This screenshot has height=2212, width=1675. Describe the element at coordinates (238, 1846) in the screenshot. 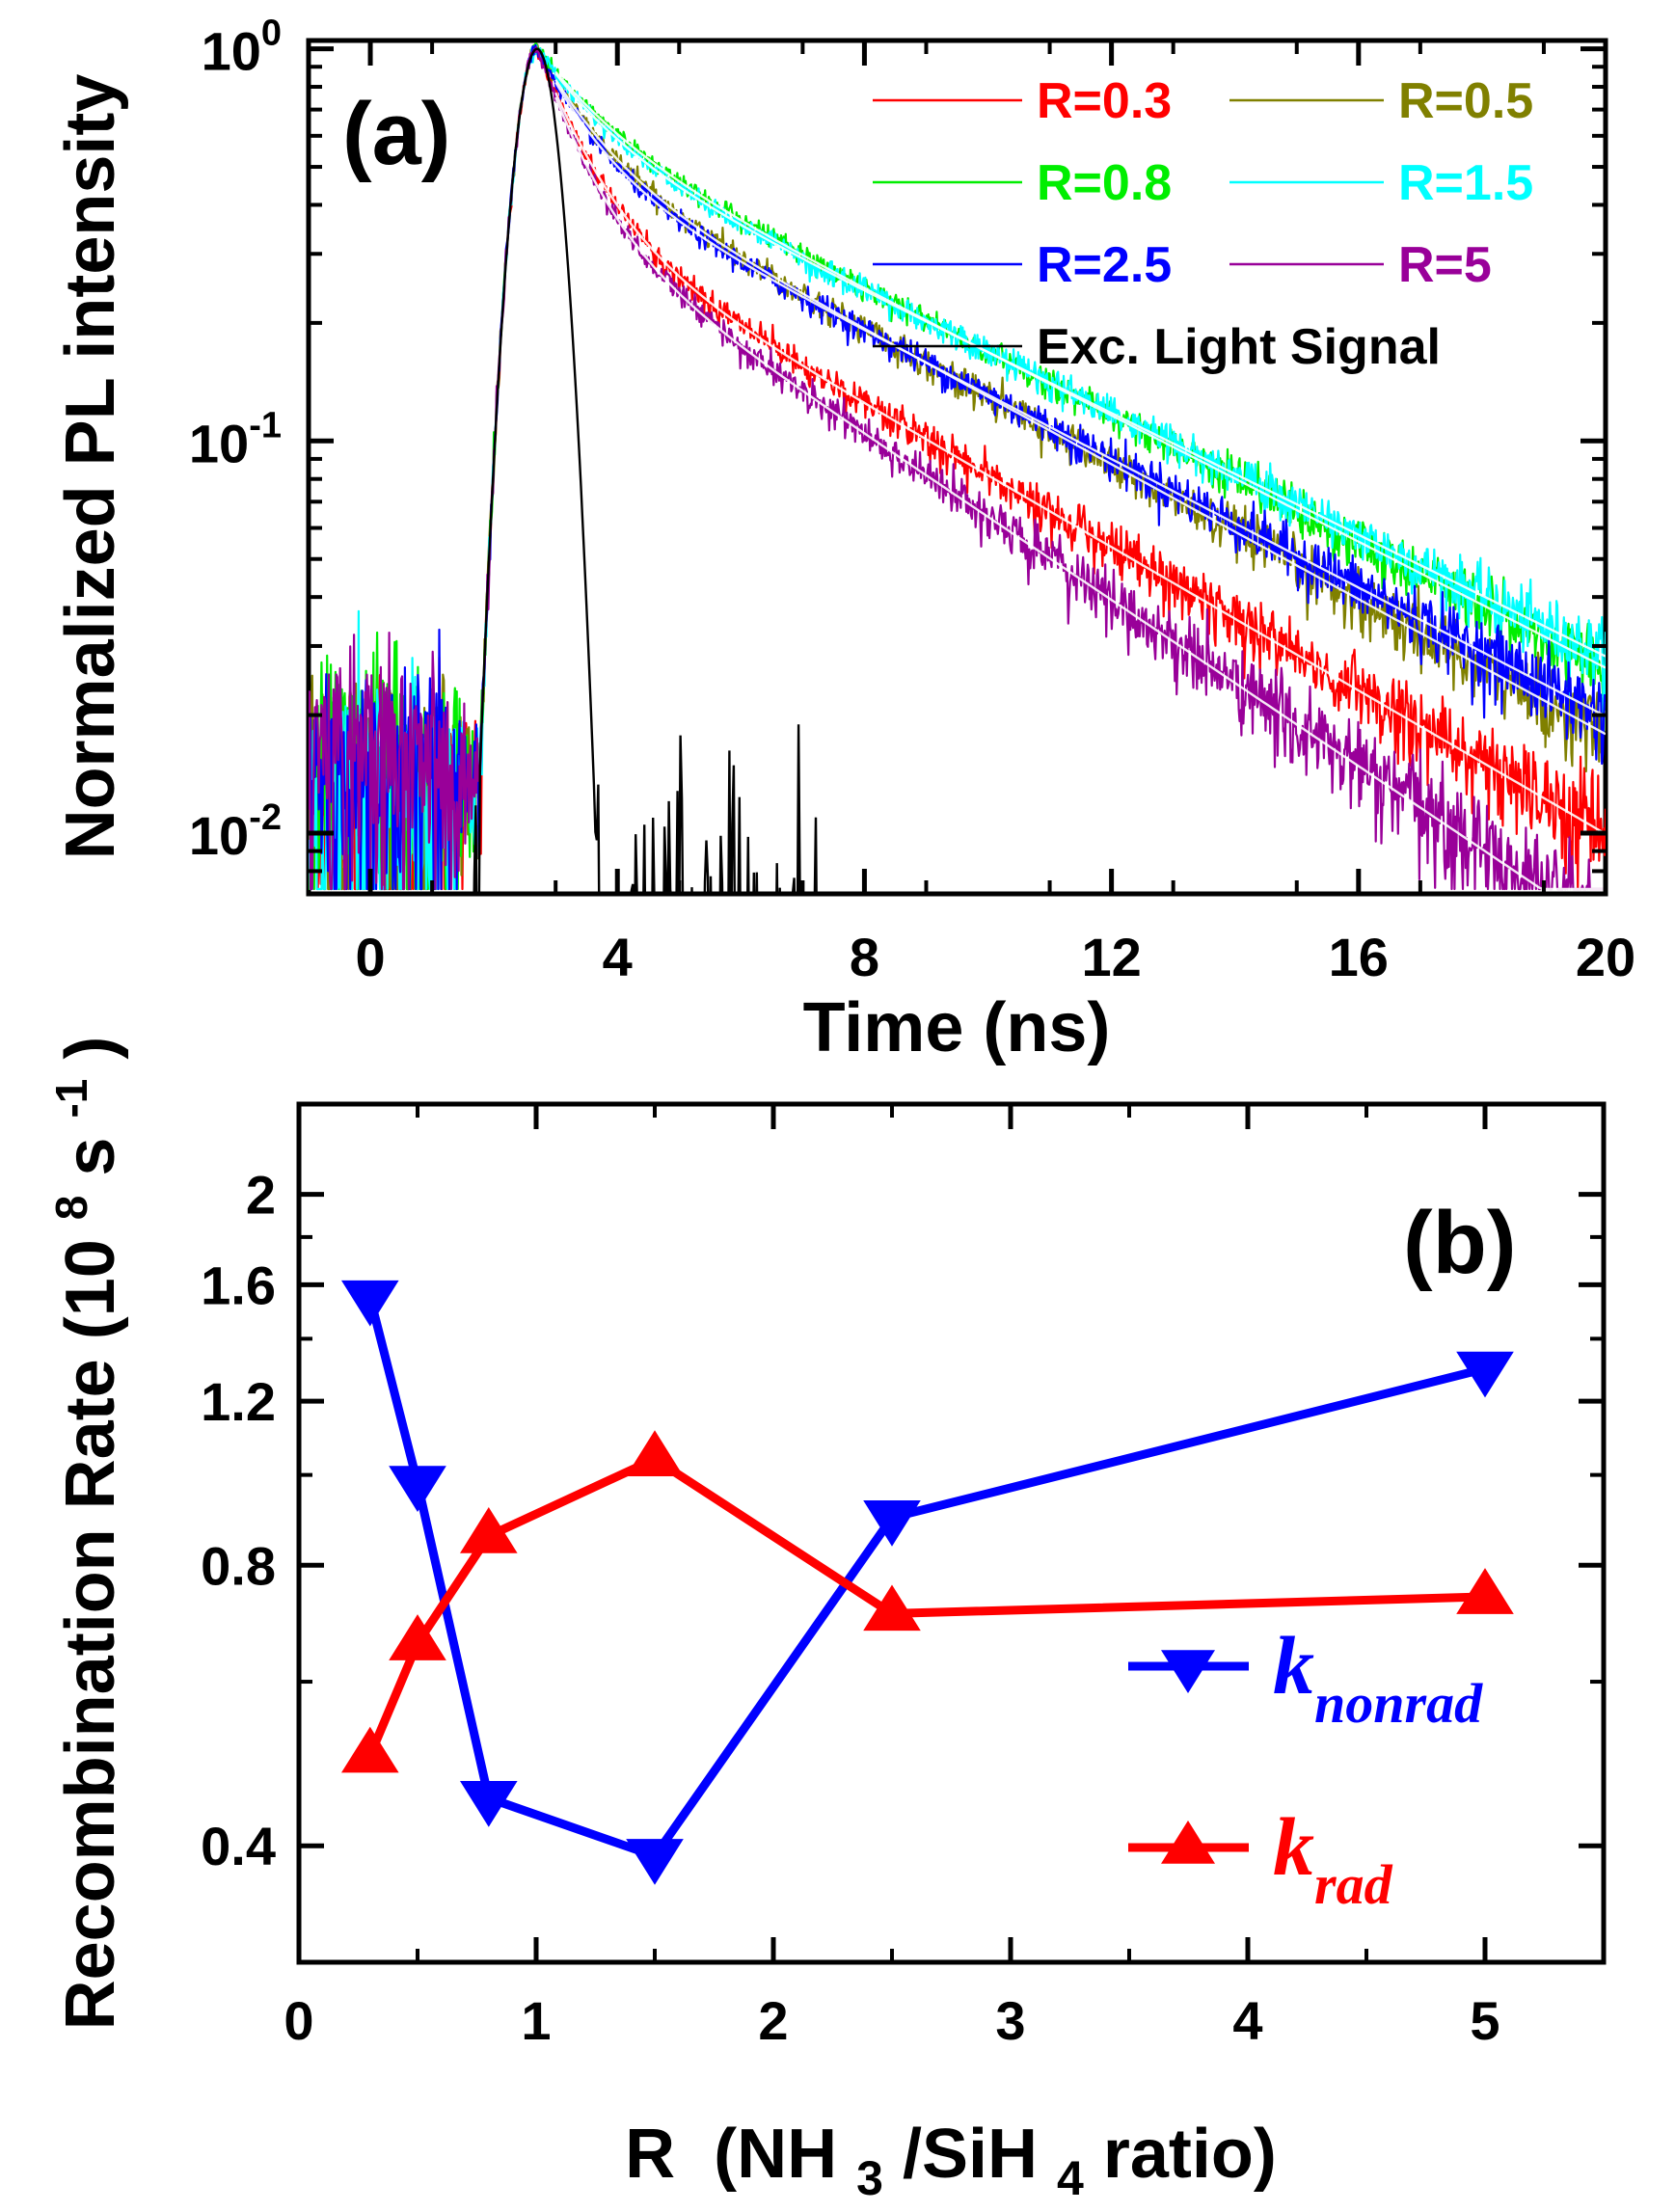

I see `b-y-tick-label: 0.4` at that location.